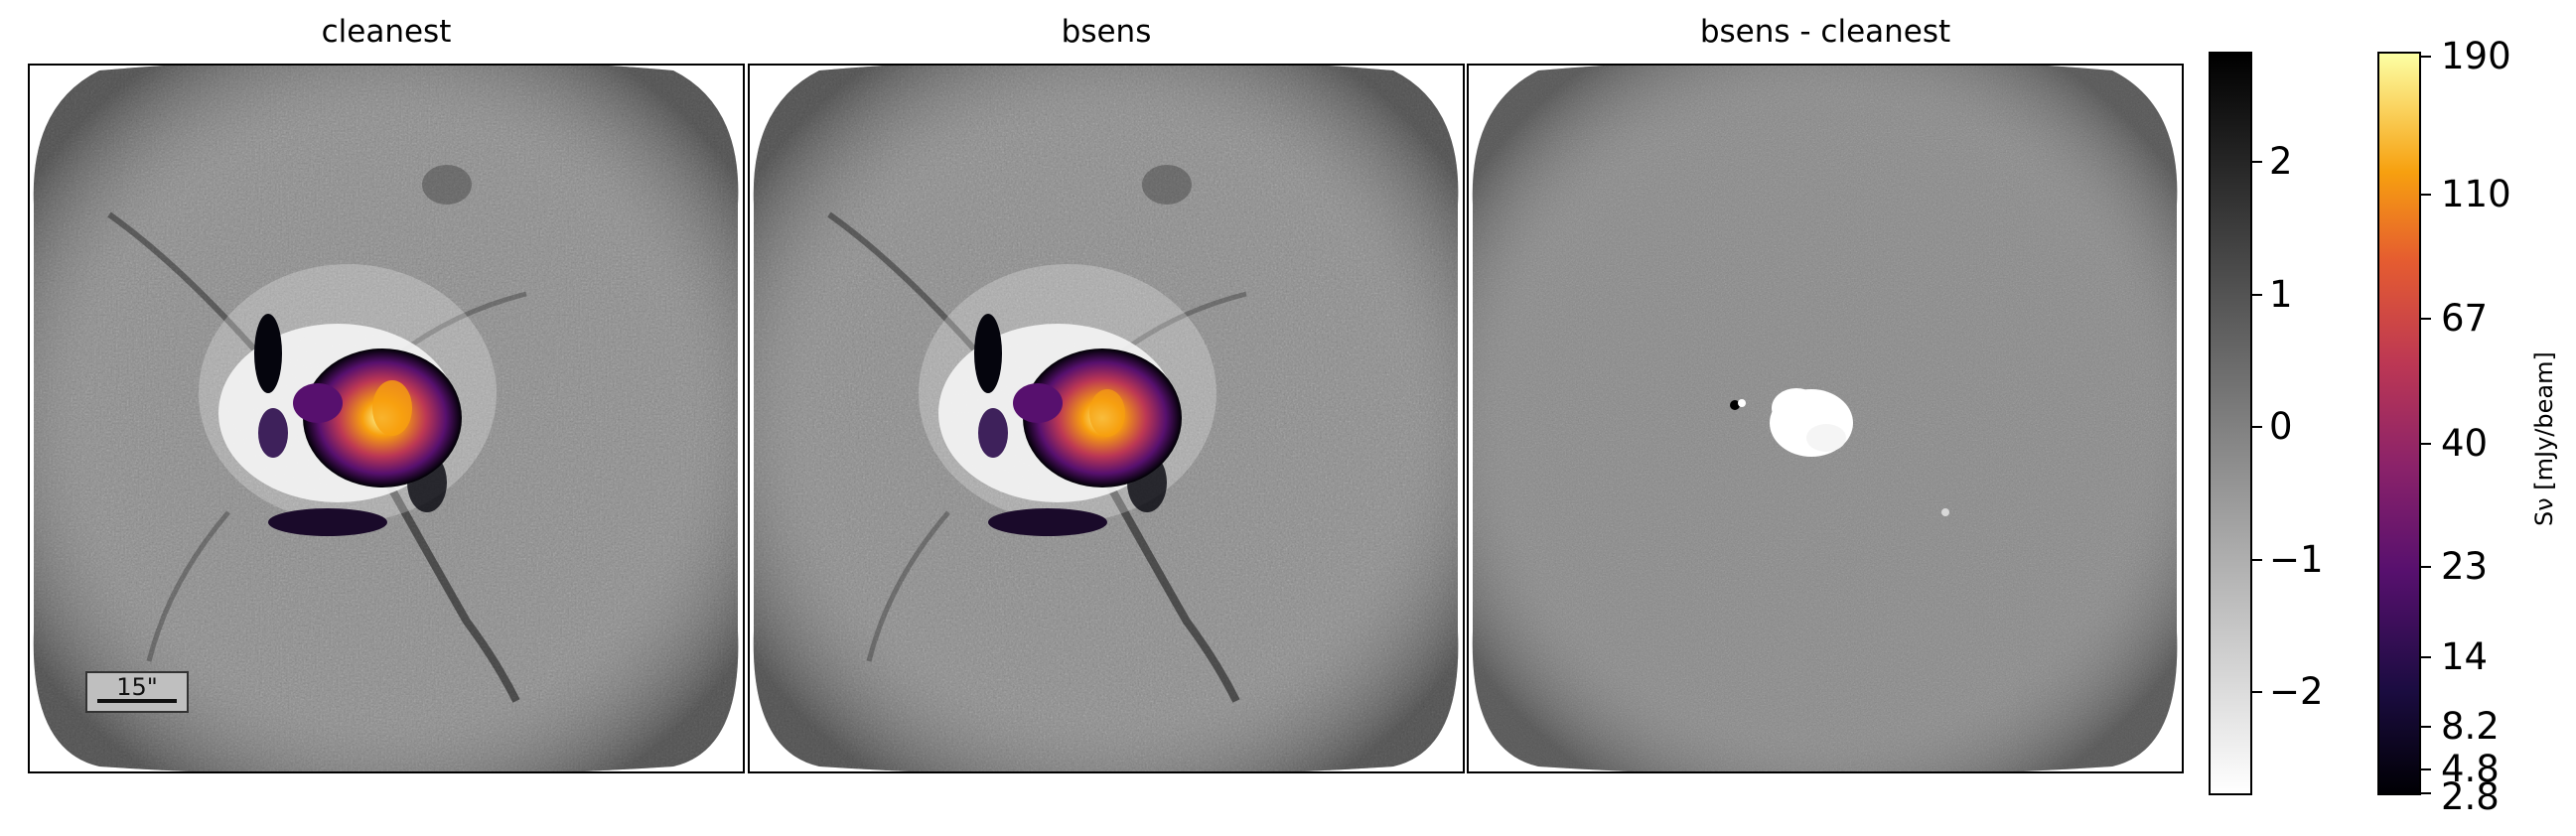  What do you see at coordinates (2281, 161) in the screenshot?
I see `colorbar-difference-tick-0: 2` at bounding box center [2281, 161].